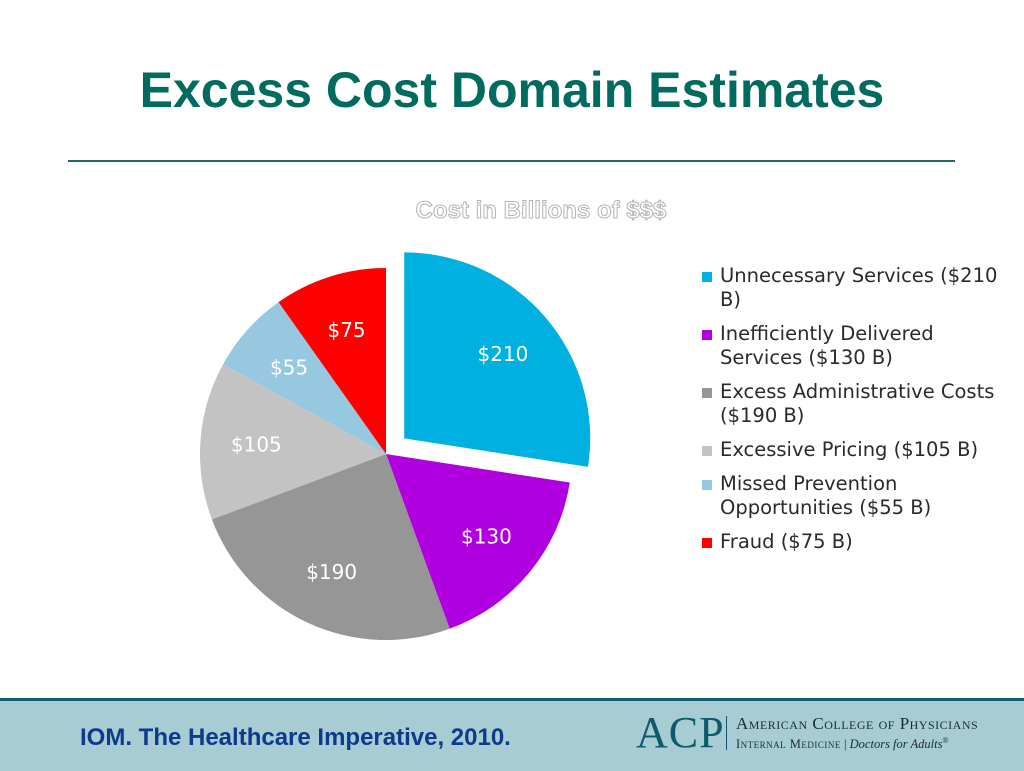 The width and height of the screenshot is (1024, 771). What do you see at coordinates (331, 572) in the screenshot?
I see `slice-data-label: $190` at bounding box center [331, 572].